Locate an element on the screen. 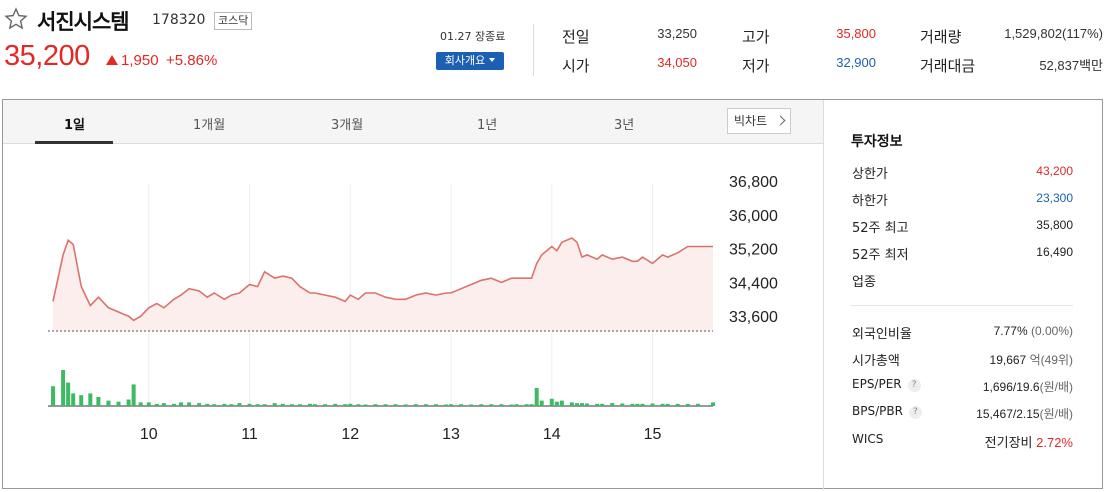 The height and width of the screenshot is (492, 1106). bps-pbr-text: BPS/PBR is located at coordinates (877, 411).